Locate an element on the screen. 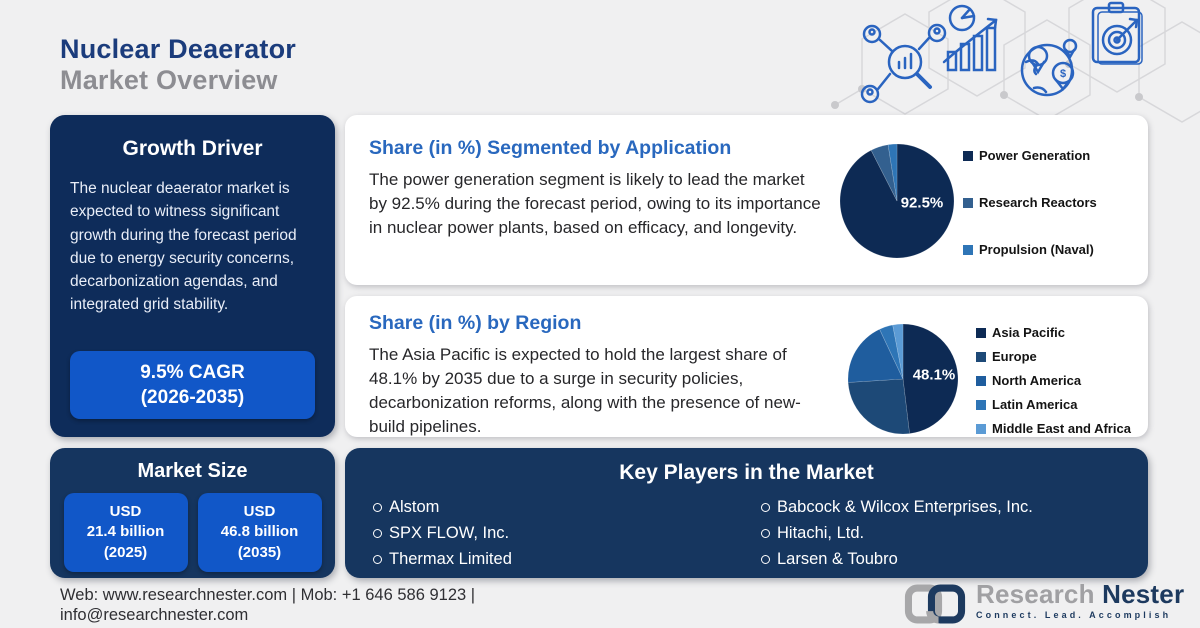 The image size is (1200, 628). legend-label: Latin America is located at coordinates (1035, 404).